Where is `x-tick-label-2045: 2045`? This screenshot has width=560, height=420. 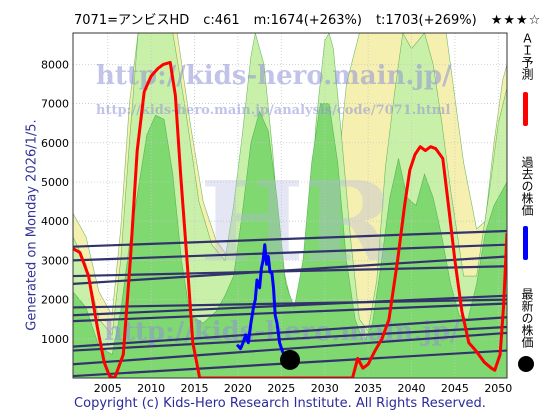 x-tick-label-2045: 2045 is located at coordinates (455, 388).